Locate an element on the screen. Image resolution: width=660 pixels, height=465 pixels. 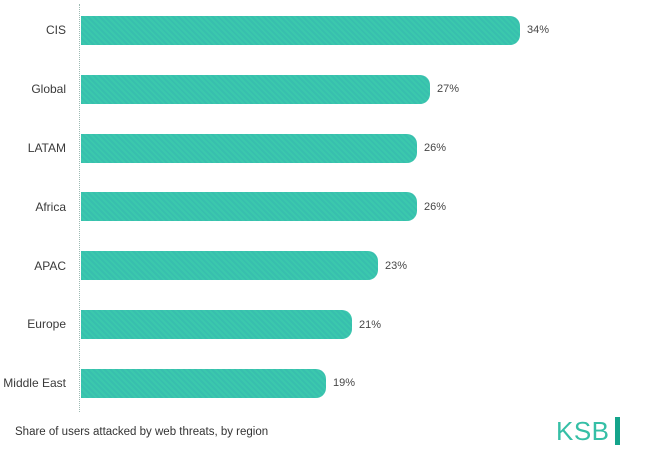
category-label: APAC is located at coordinates (50, 265).